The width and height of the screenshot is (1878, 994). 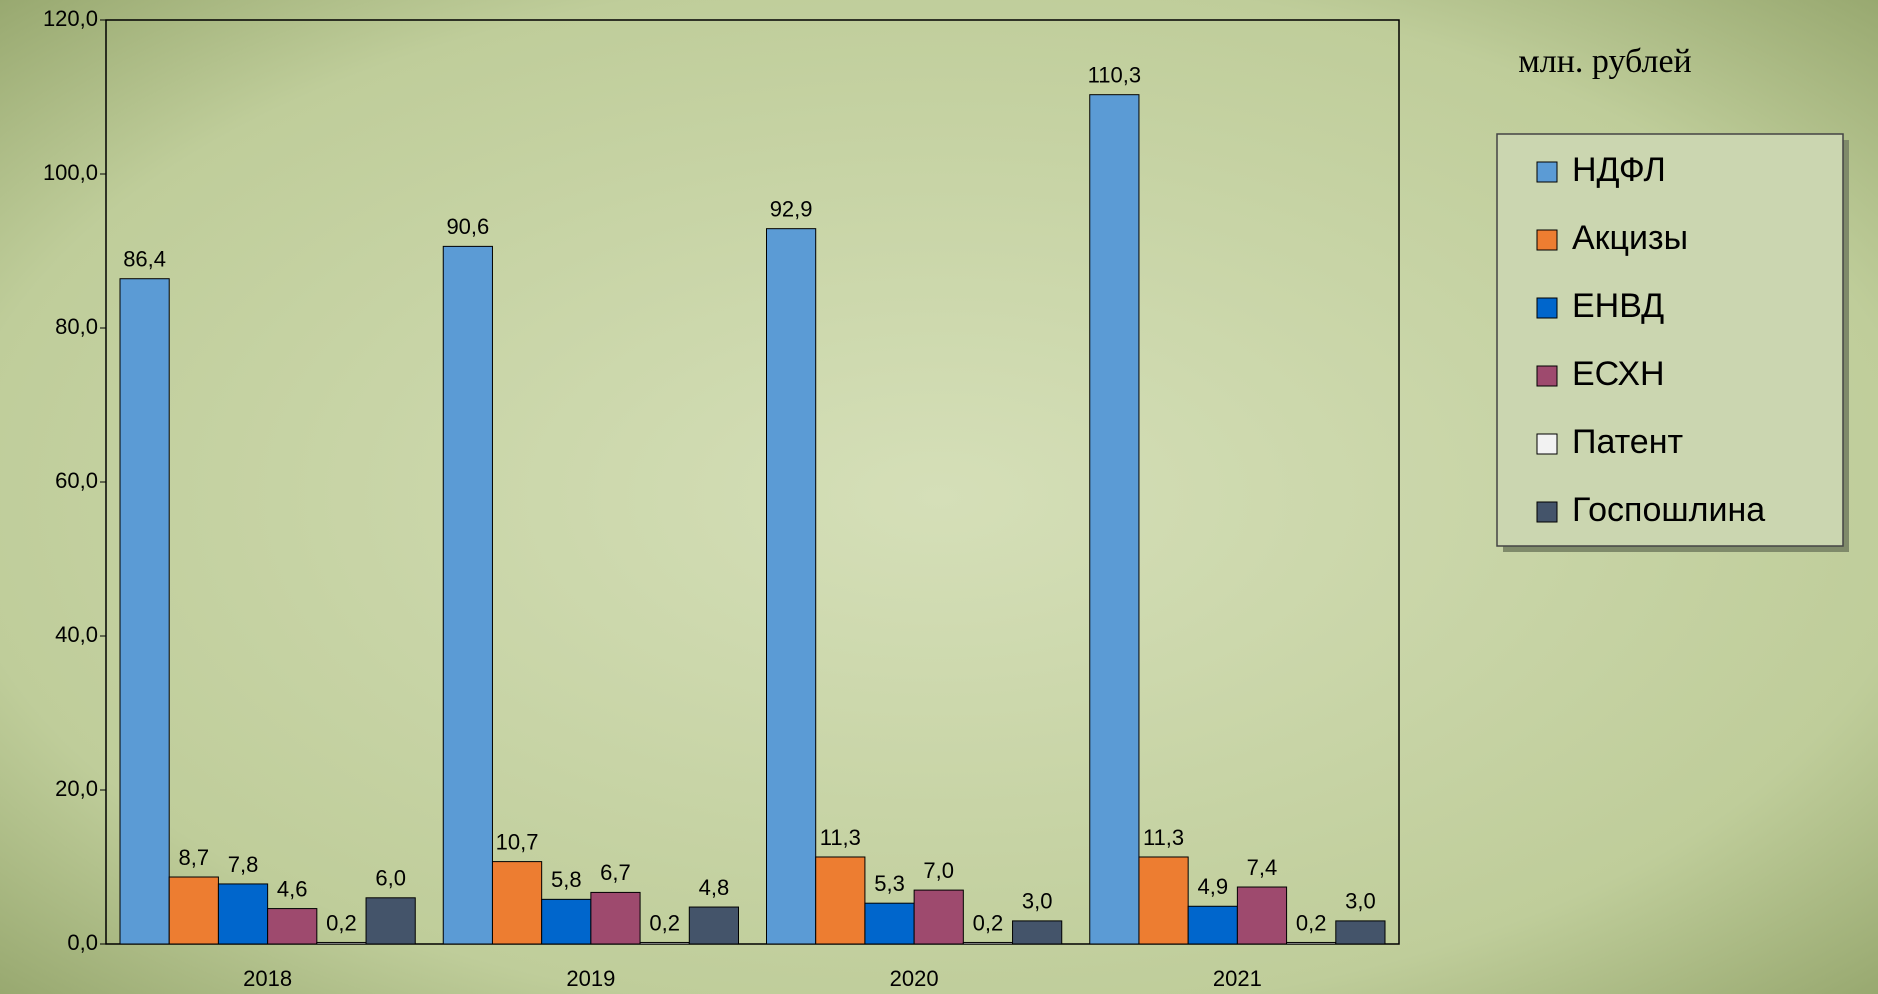 What do you see at coordinates (70, 18) in the screenshot?
I see `y-tick-label: 120,0` at bounding box center [70, 18].